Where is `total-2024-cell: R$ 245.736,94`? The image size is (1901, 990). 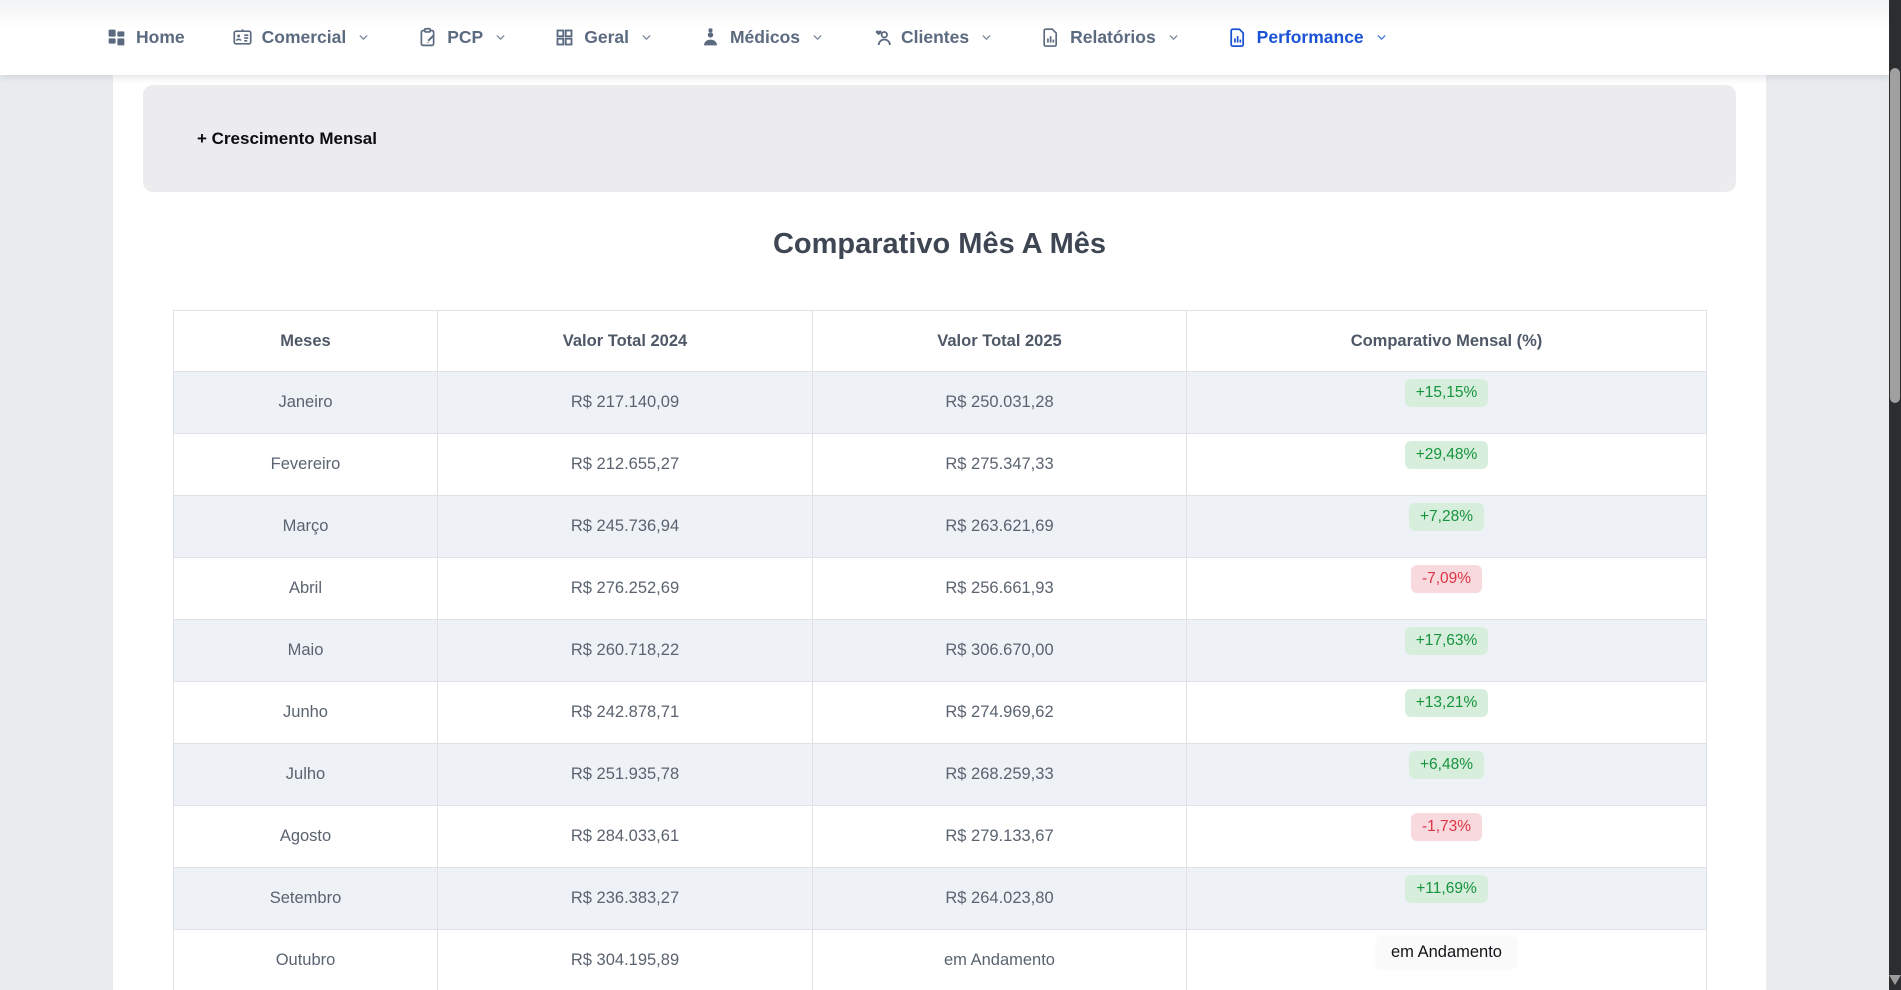
total-2024-cell: R$ 245.736,94 is located at coordinates (625, 526).